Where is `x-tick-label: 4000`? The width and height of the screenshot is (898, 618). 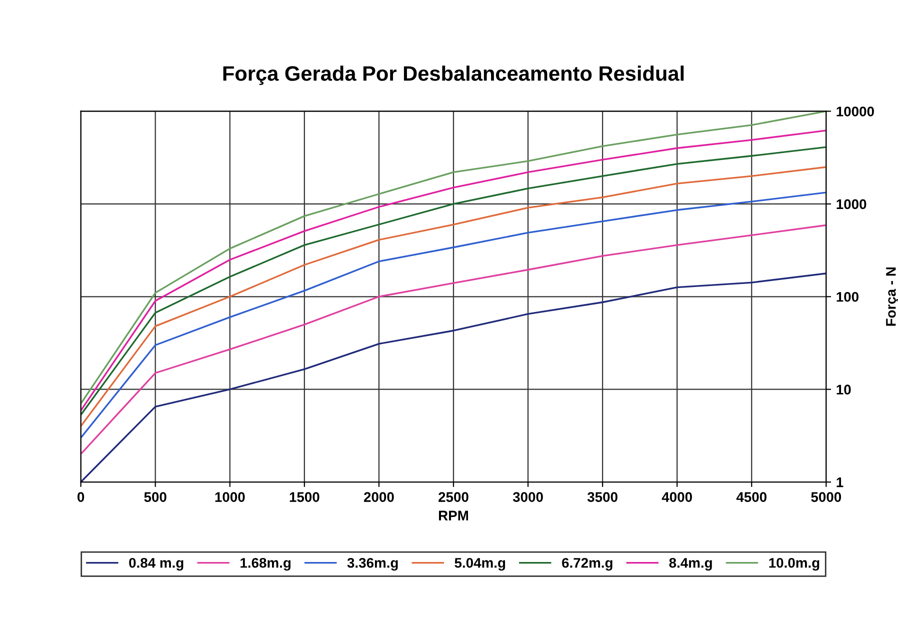 x-tick-label: 4000 is located at coordinates (677, 497).